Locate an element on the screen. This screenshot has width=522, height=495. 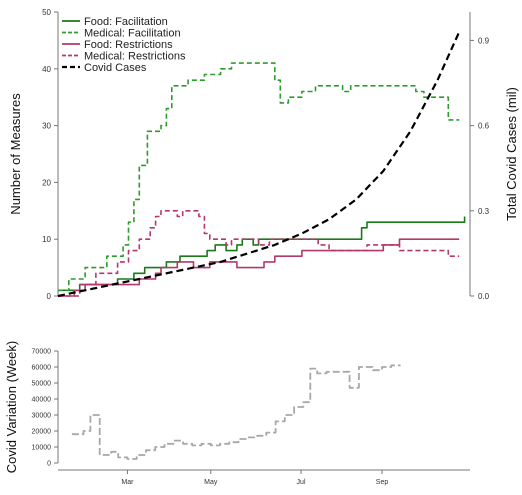
bottom-y-tick-label: 0 is located at coordinates (49, 464).